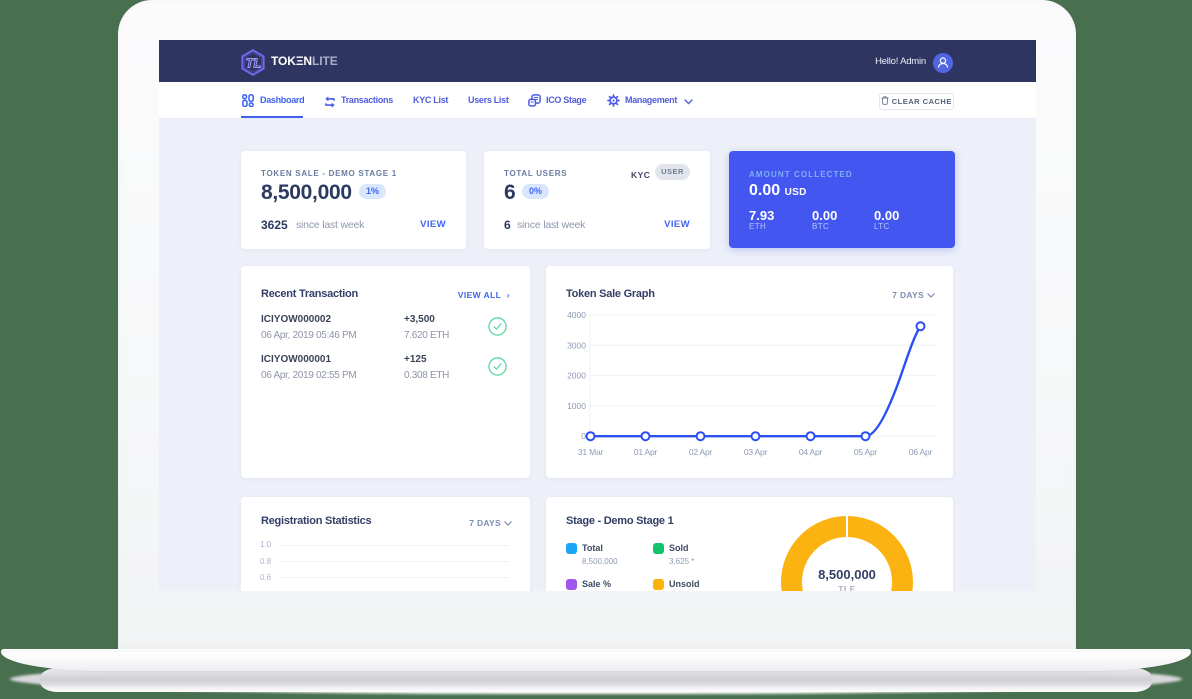  I want to click on svg-text: 03 Apr, so click(756, 452).